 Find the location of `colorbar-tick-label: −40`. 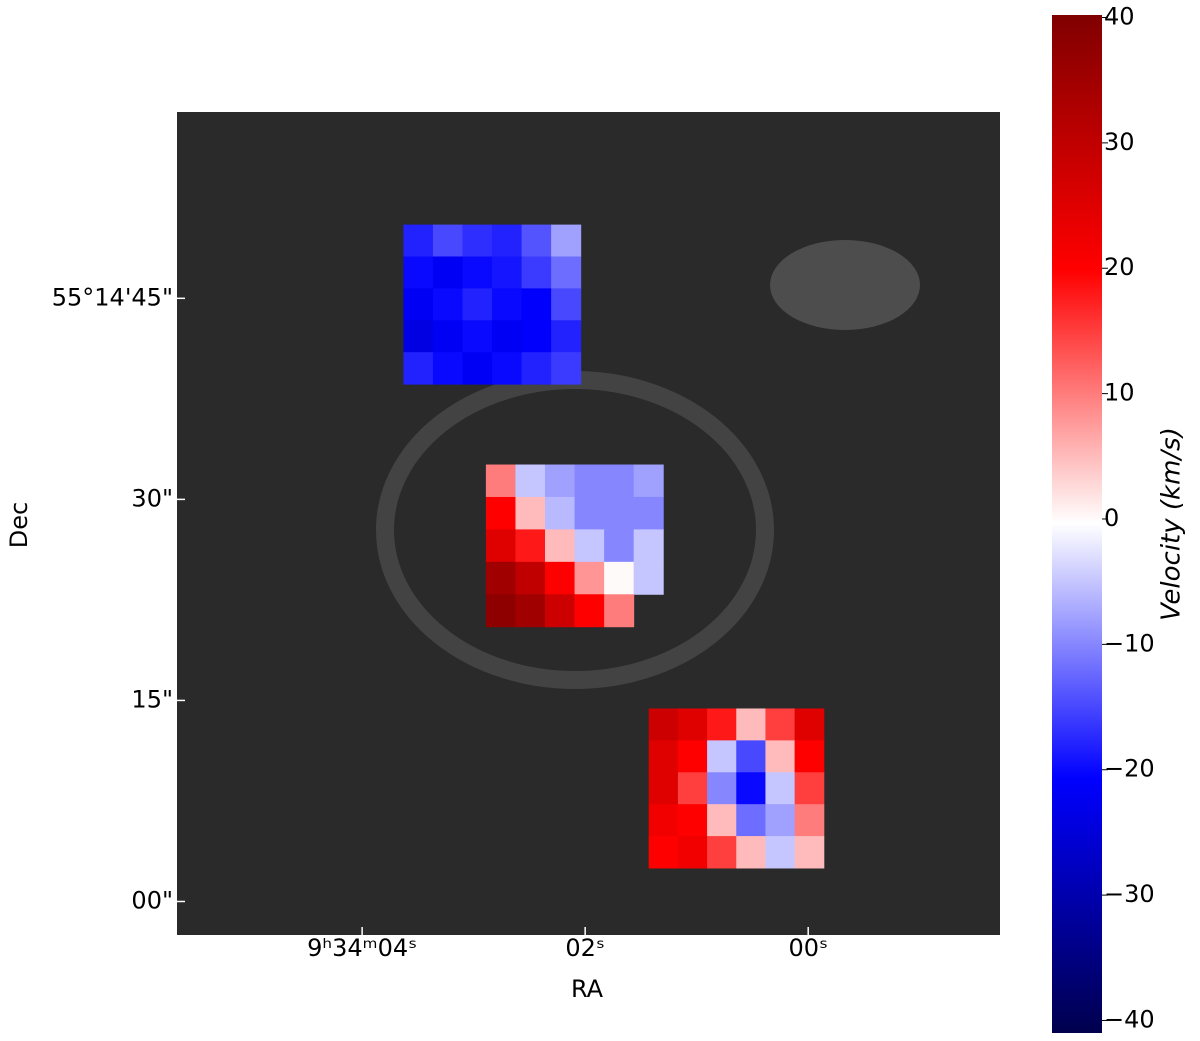

colorbar-tick-label: −40 is located at coordinates (1129, 1019).